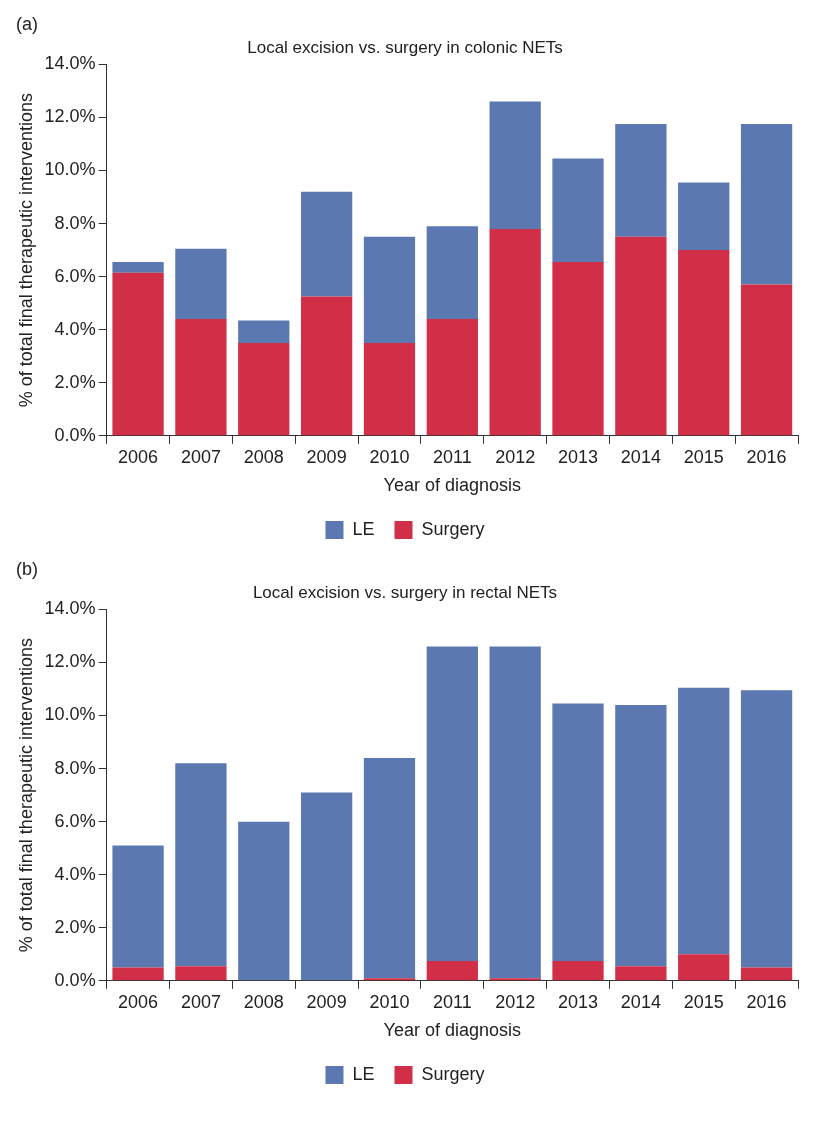  Describe the element at coordinates (405, 47) in the screenshot. I see `chart-title: Local excision vs. surgery in colonic NETs` at that location.